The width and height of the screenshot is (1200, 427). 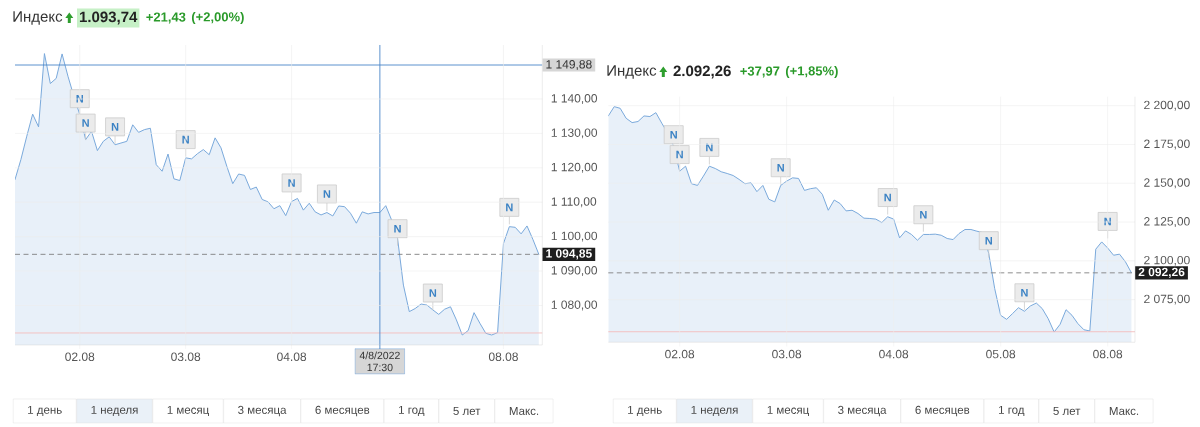 I want to click on ref-line-label: 1 094,85, so click(x=569, y=254).